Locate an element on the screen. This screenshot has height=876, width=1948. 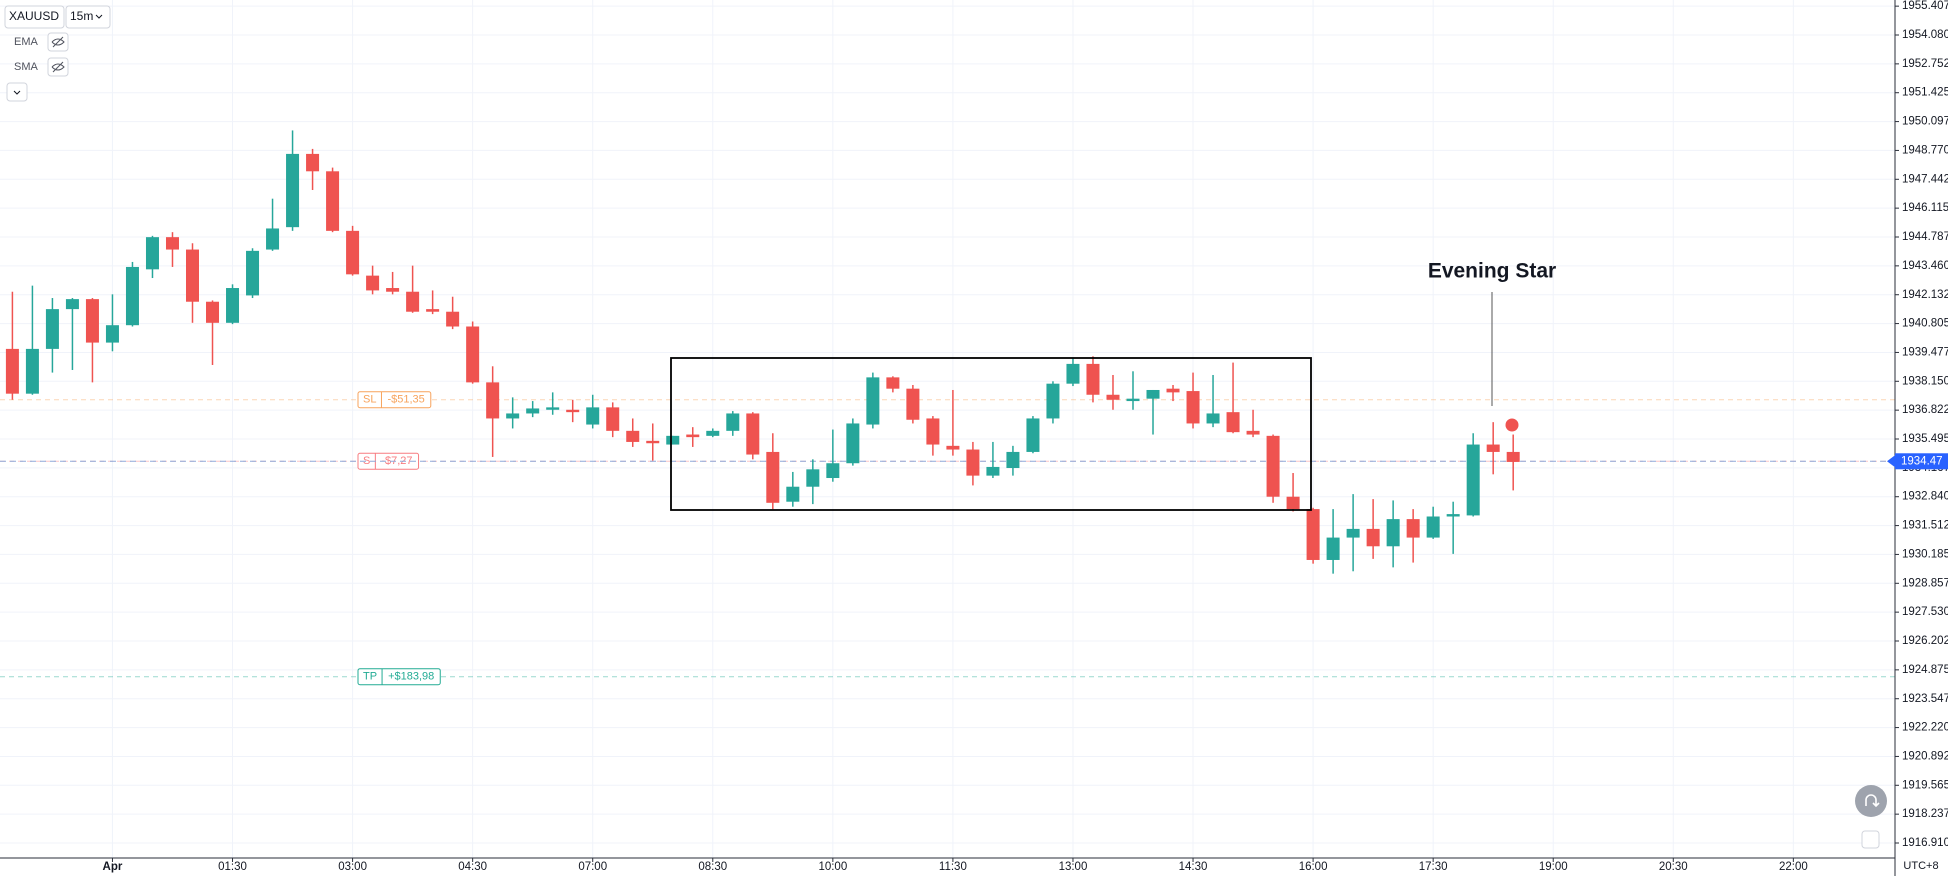
y-tick-label: 1936.822 is located at coordinates (1925, 410).